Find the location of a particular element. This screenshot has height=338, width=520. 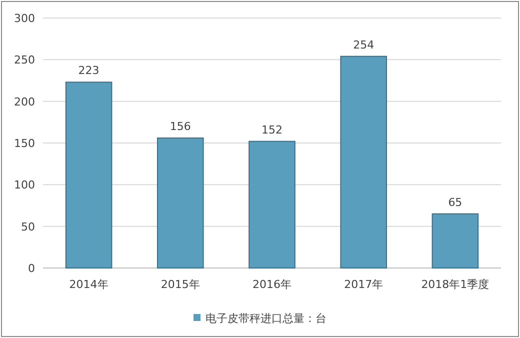

y-tick-label: 200 is located at coordinates (24, 101).